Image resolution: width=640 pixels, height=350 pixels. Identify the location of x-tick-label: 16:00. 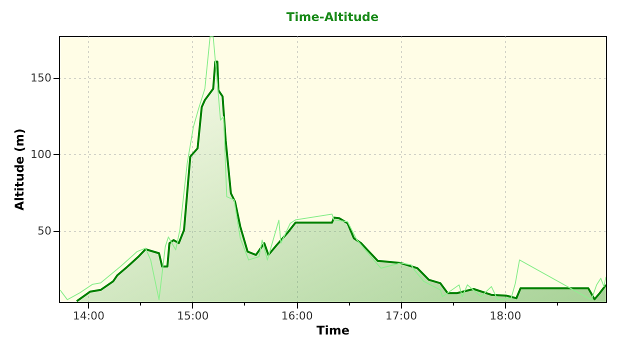
(297, 316).